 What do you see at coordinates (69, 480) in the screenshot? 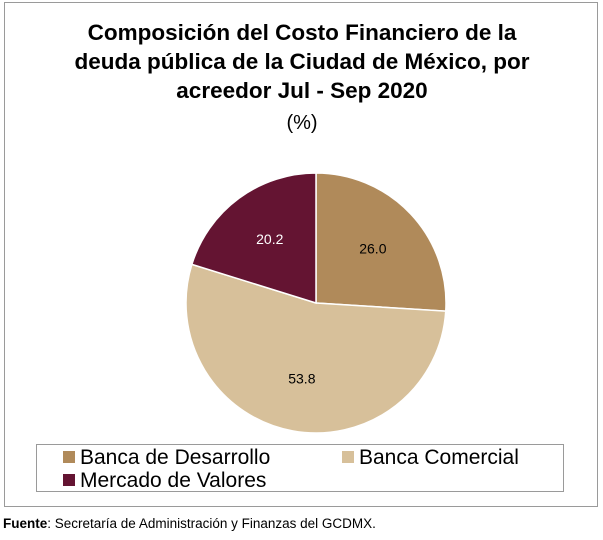
I see `legend-swatch-mercado-de-valores` at bounding box center [69, 480].